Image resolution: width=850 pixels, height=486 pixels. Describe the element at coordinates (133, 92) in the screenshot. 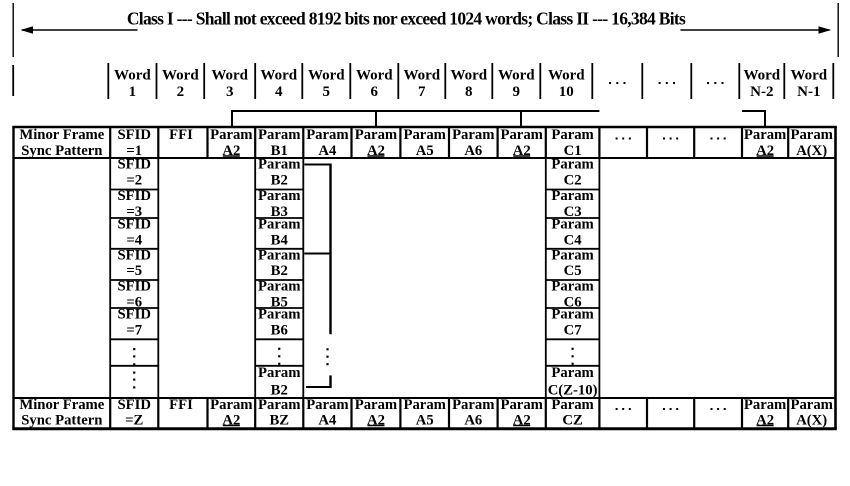

I see `svg-text: 1` at that location.